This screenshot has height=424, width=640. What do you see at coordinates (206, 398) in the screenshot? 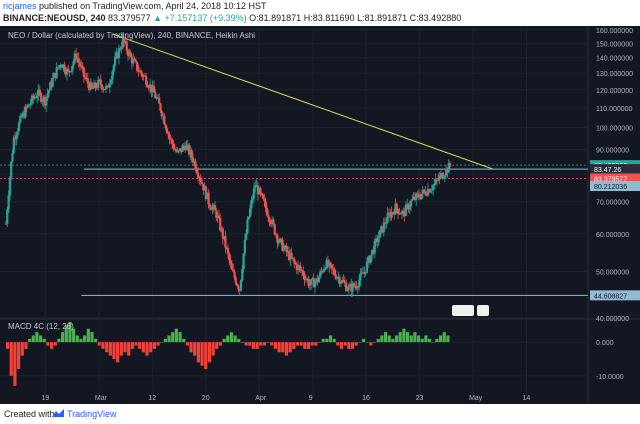
I see `x-tick-label: 20` at bounding box center [206, 398].